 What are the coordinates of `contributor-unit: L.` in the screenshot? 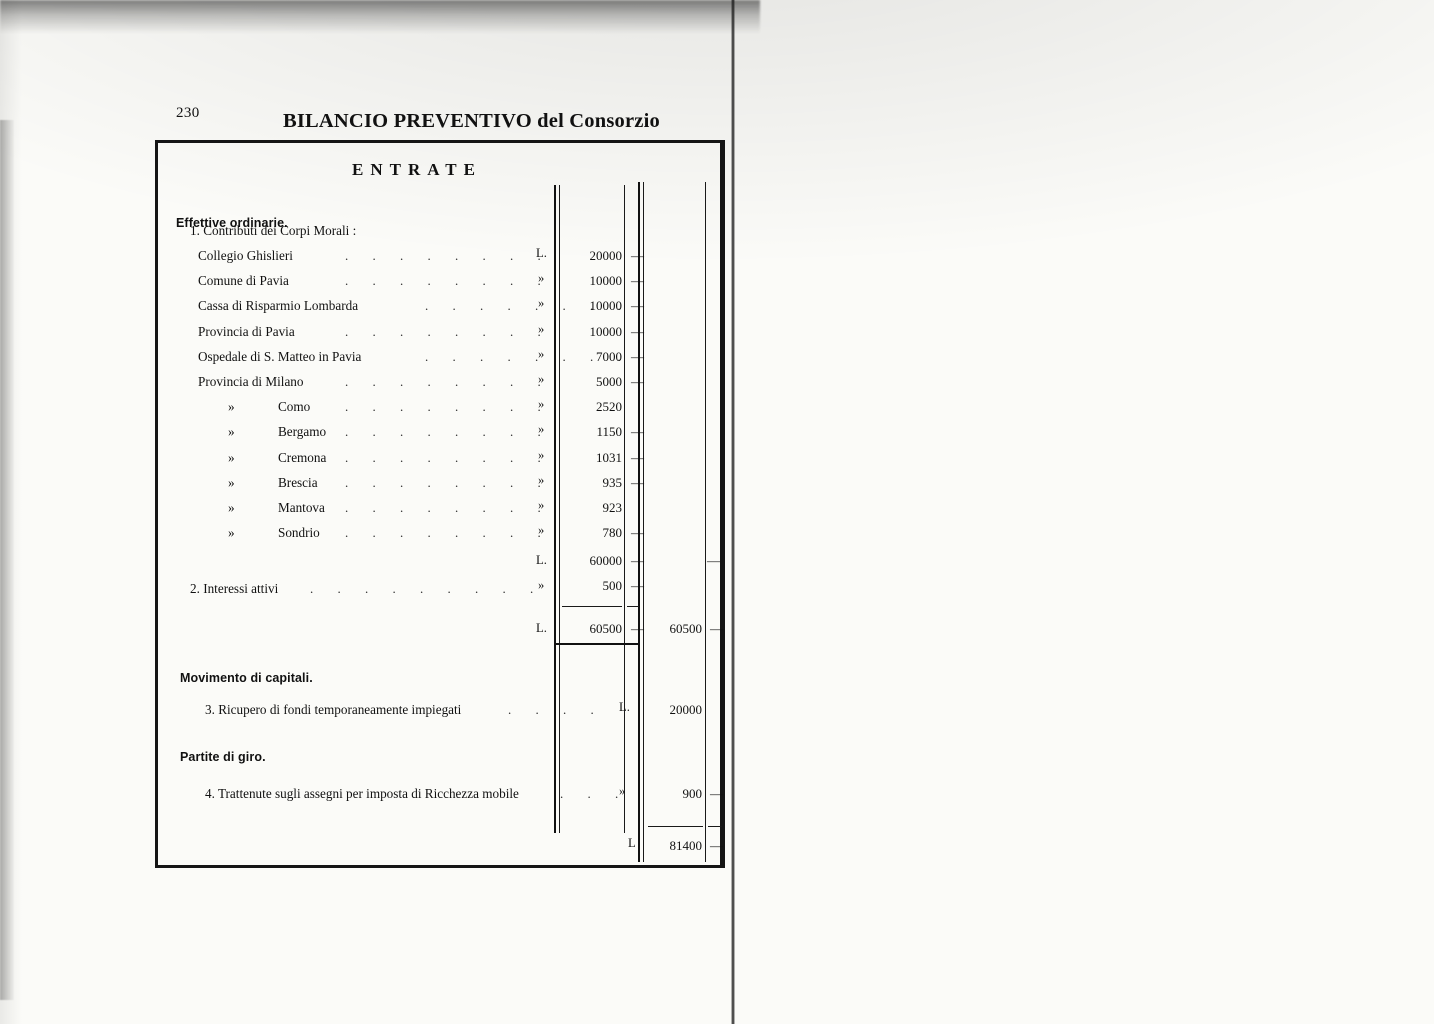 It's located at (541, 253).